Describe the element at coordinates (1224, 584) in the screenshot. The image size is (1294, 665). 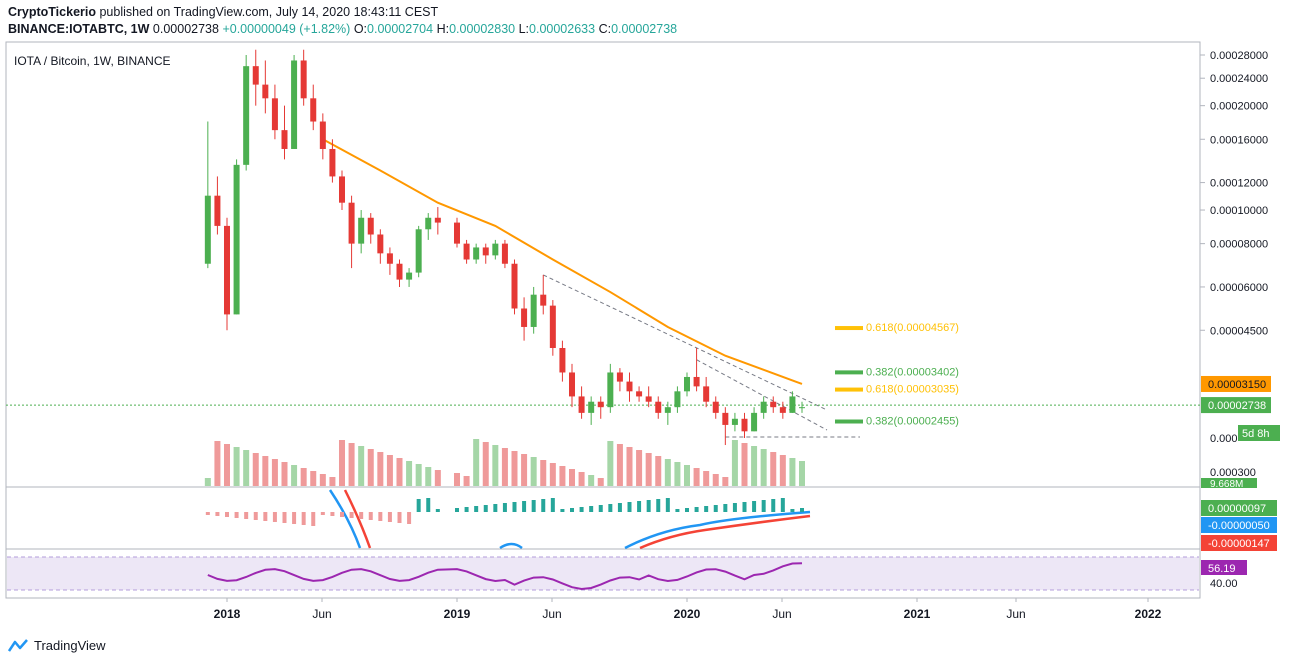
I see `rsi-tick-label: 40.00` at that location.